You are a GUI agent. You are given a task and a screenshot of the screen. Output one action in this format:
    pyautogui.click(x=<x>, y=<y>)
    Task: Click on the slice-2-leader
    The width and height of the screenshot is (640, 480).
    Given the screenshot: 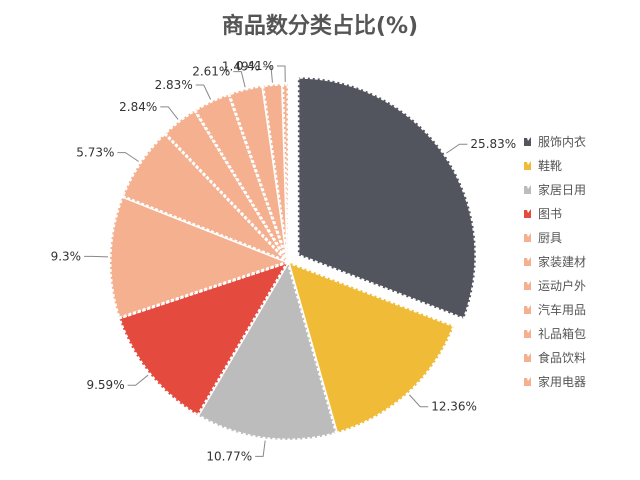 What is the action you would take?
    pyautogui.click(x=419, y=401)
    